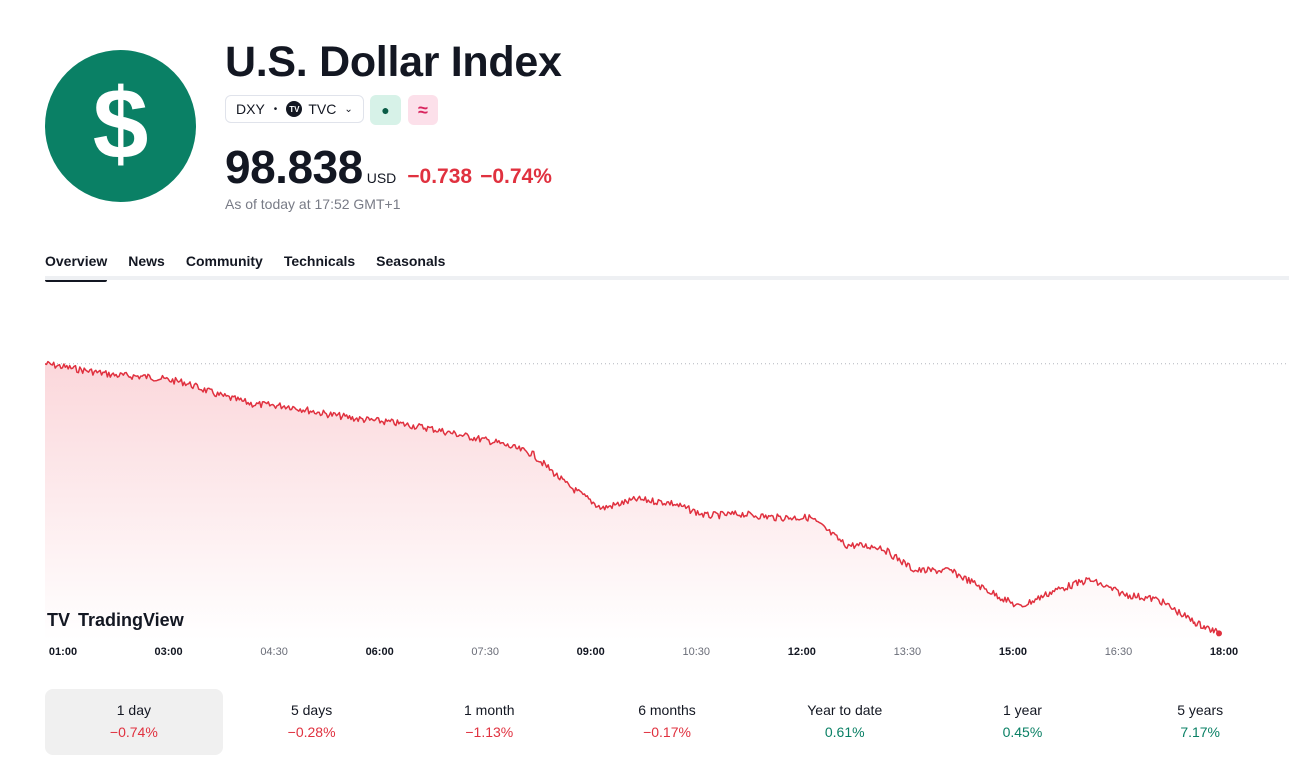 The image size is (1289, 758). I want to click on approx-icon: ≈, so click(423, 109).